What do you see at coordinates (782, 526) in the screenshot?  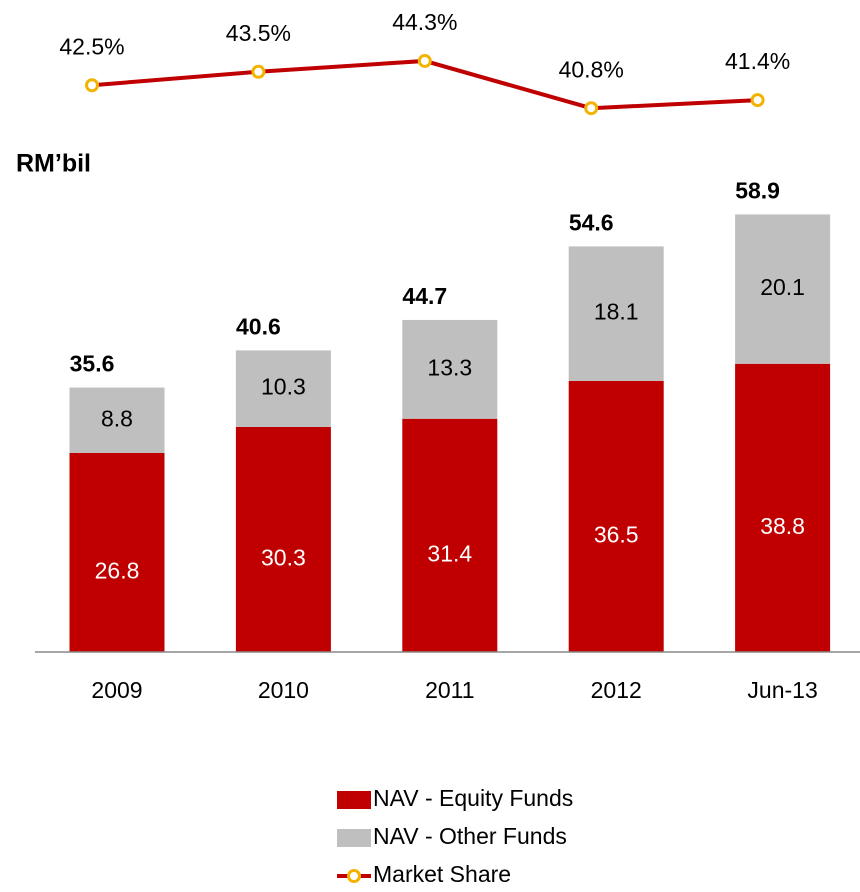 I see `data-label: 38.8` at bounding box center [782, 526].